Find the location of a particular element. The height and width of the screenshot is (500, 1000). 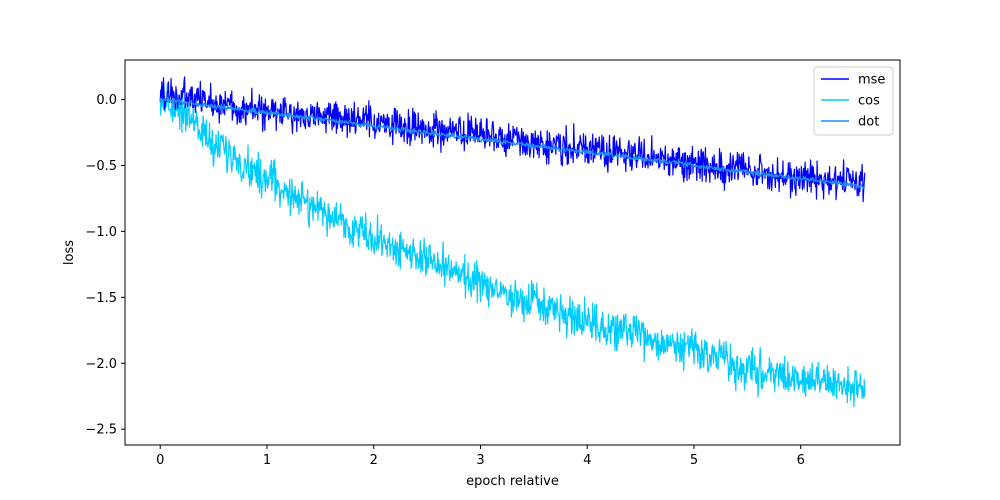

x-tick-label: 6 is located at coordinates (801, 460).